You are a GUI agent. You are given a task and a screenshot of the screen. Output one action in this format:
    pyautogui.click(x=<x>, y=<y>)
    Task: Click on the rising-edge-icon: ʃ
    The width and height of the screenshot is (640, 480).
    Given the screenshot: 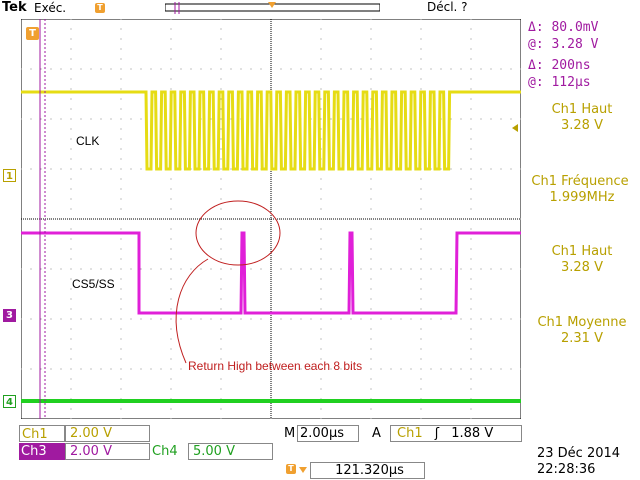 What is the action you would take?
    pyautogui.click(x=437, y=433)
    